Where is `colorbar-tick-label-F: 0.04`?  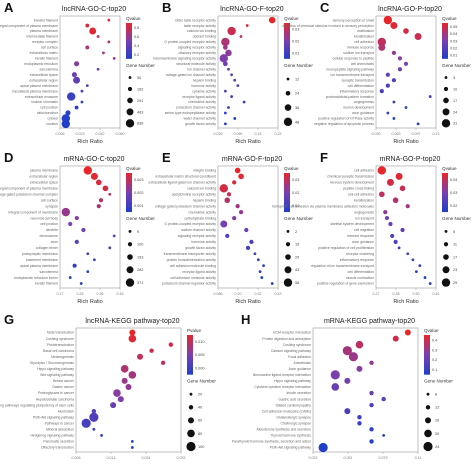
colorbar-tick-label-F: 0.04 is located at coordinates (453, 180).